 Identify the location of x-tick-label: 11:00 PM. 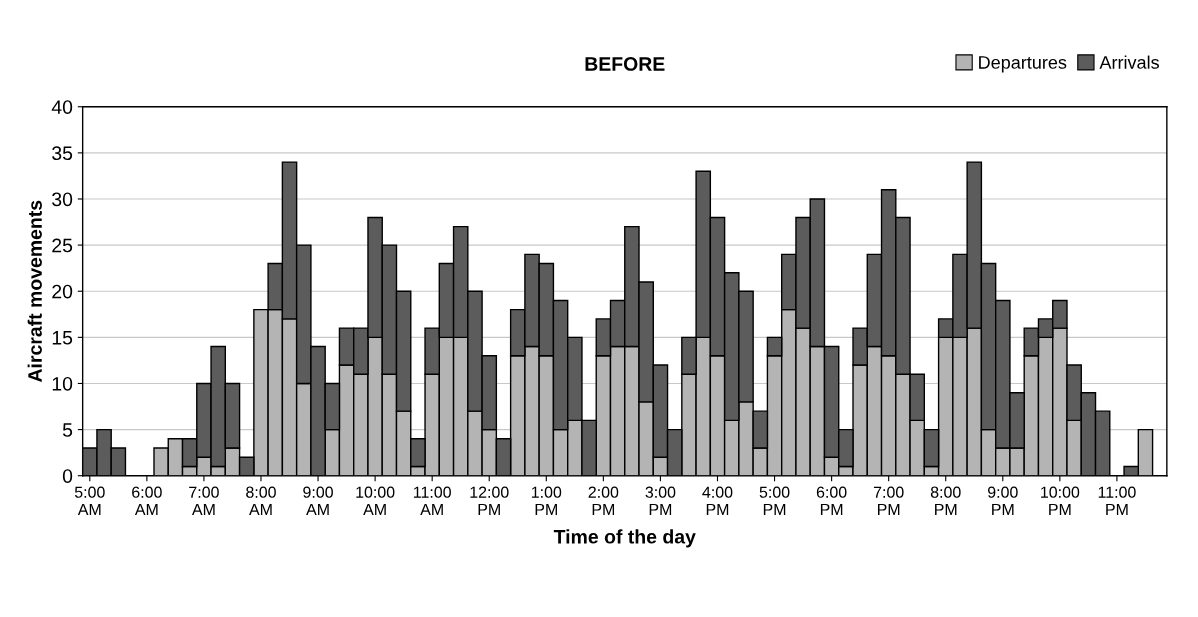
(1117, 500).